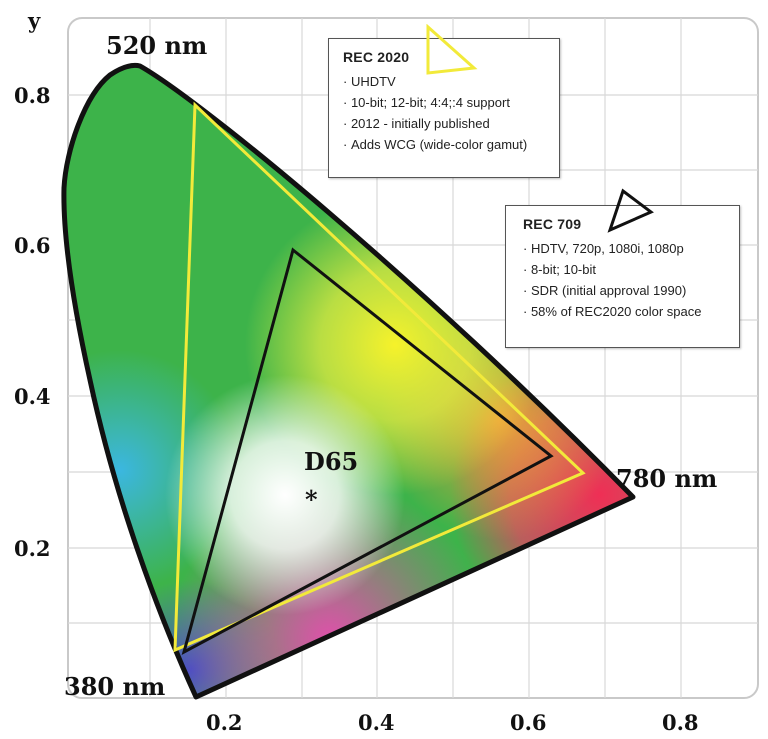 The width and height of the screenshot is (768, 739). I want to click on list-item: HDTV, 720p, 1080i, 1080p, so click(631, 248).